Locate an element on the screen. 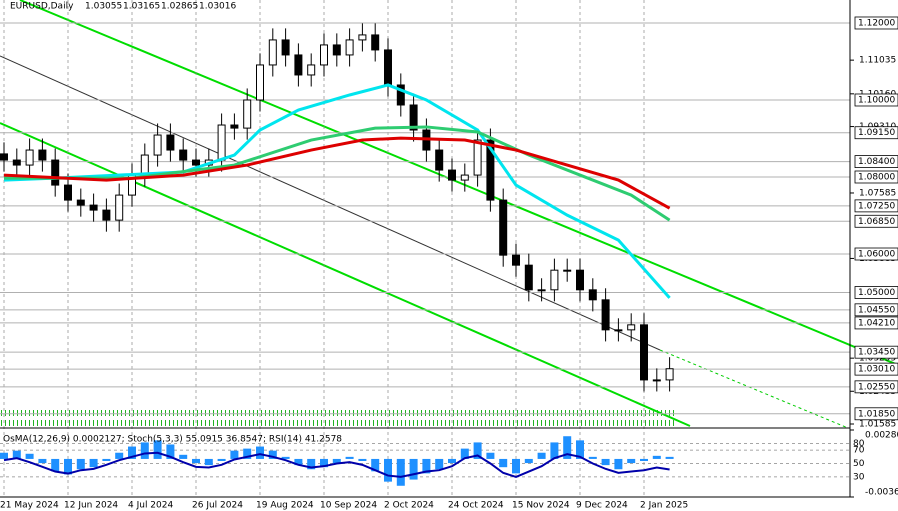 This screenshot has width=898, height=511. y-tick-label: 1.11035 is located at coordinates (877, 61).